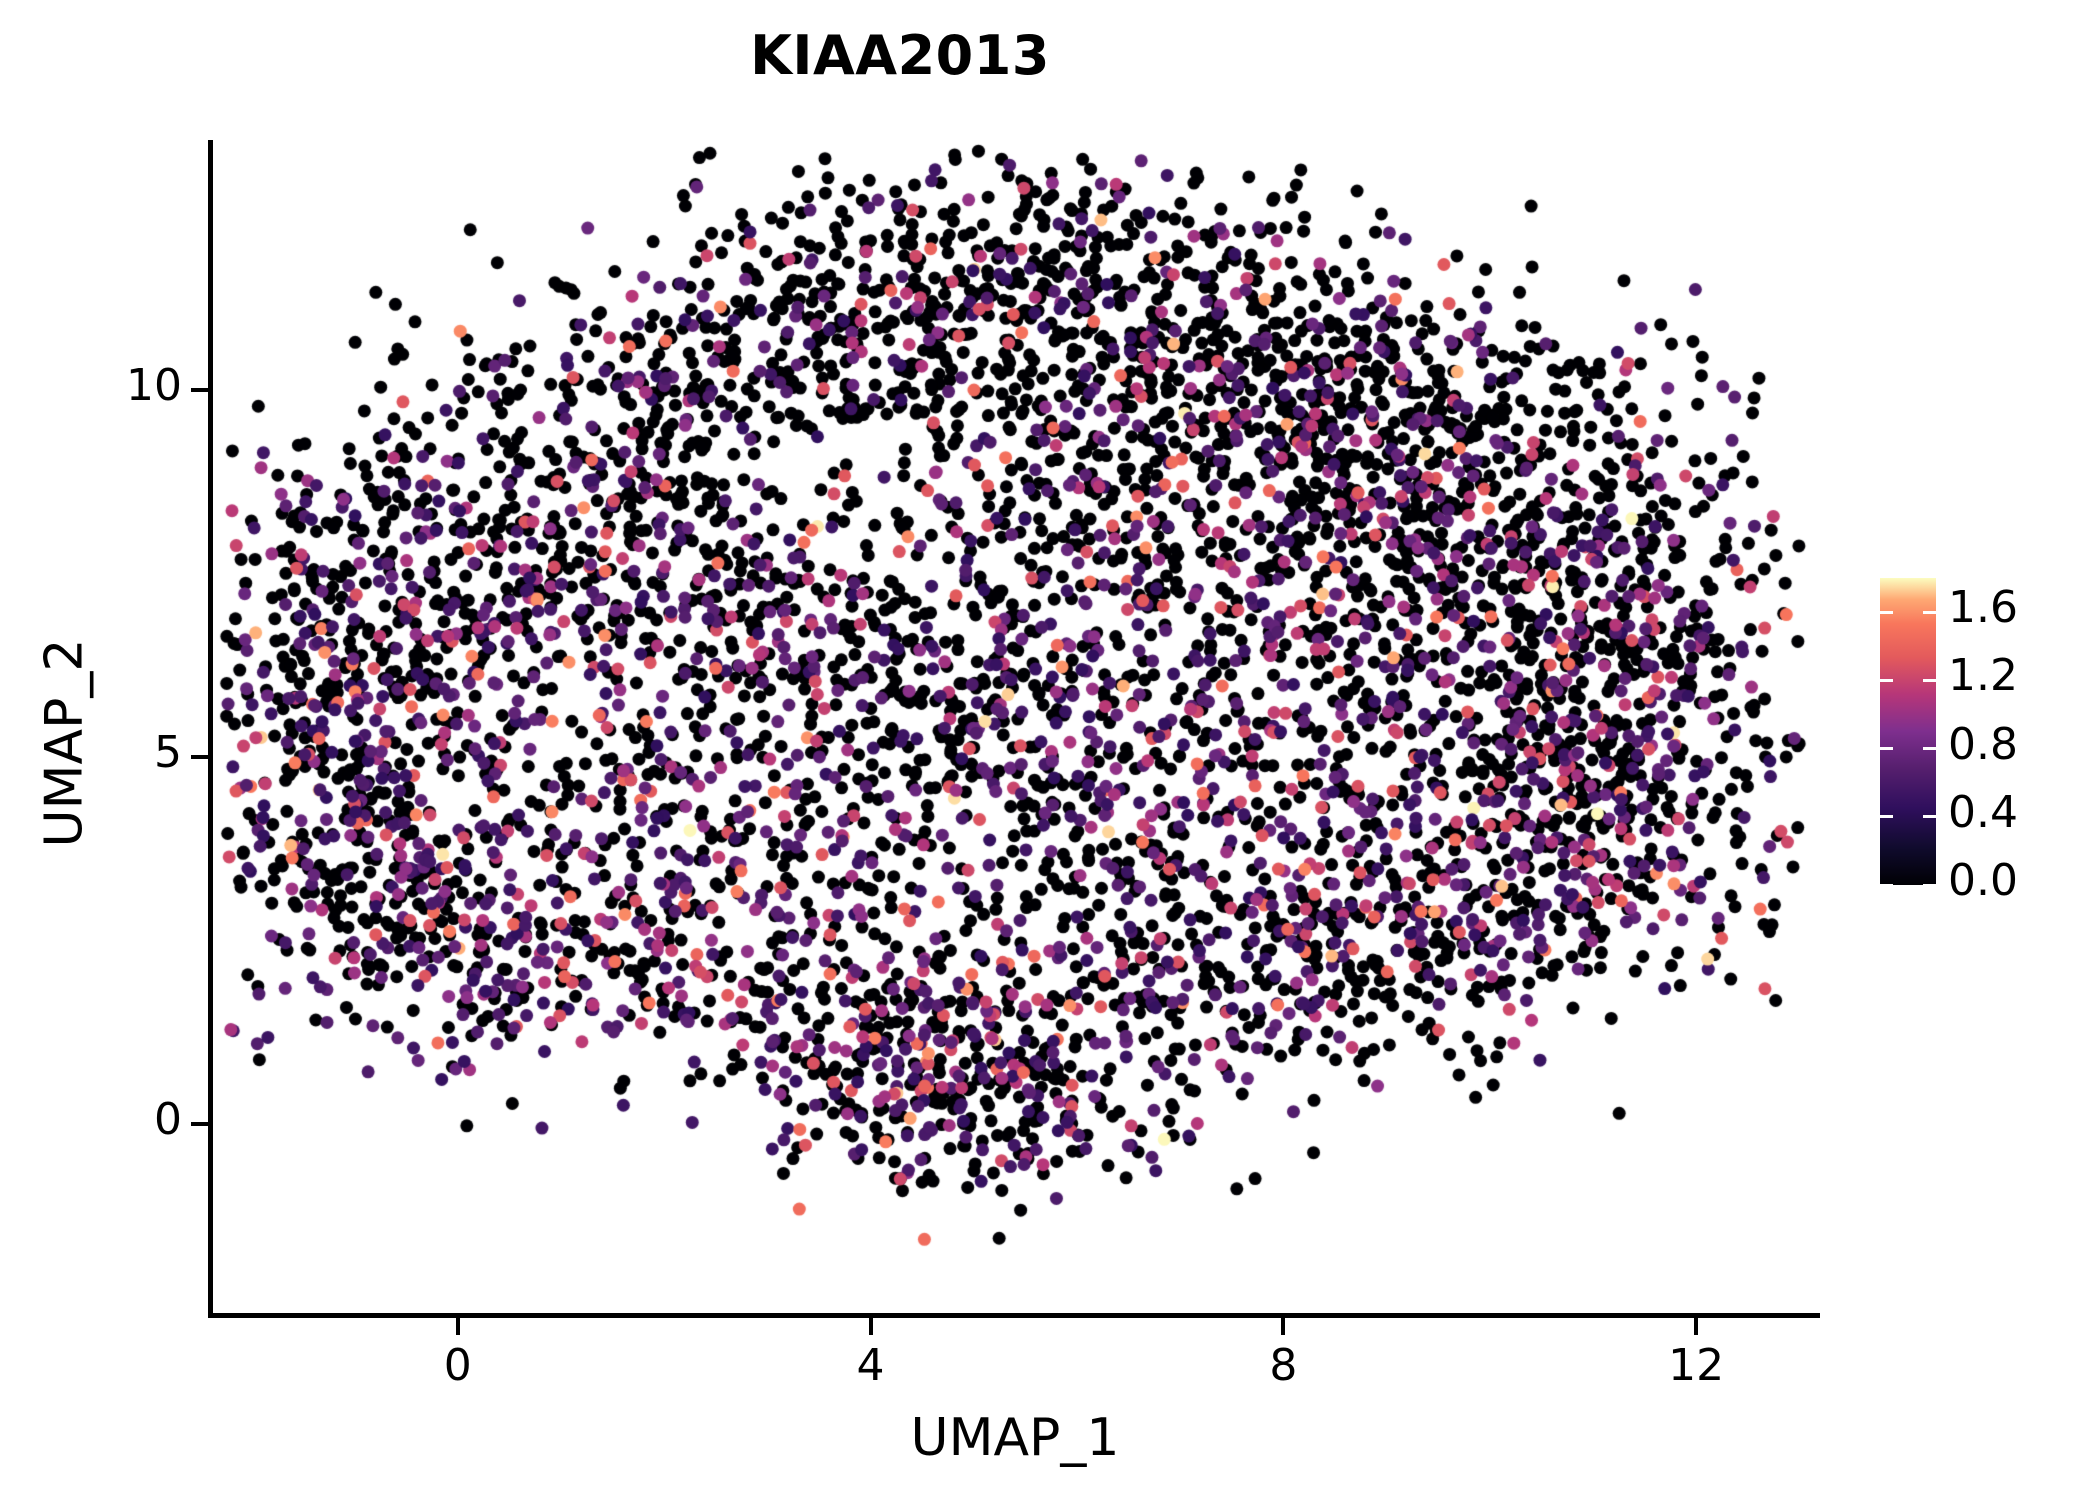  What do you see at coordinates (900, 55) in the screenshot?
I see `chart-title: KIAA2013` at bounding box center [900, 55].